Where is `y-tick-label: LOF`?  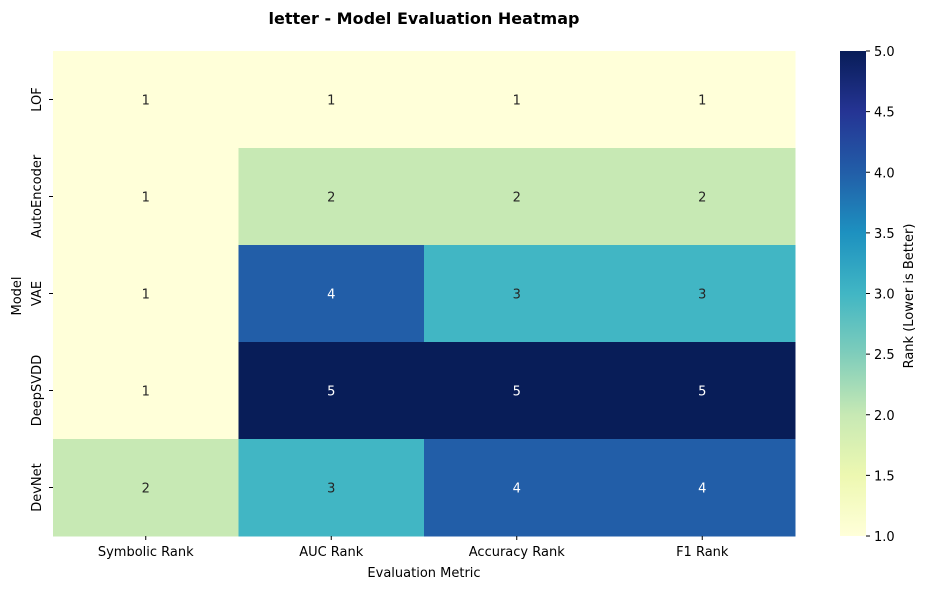
y-tick-label: LOF is located at coordinates (37, 99).